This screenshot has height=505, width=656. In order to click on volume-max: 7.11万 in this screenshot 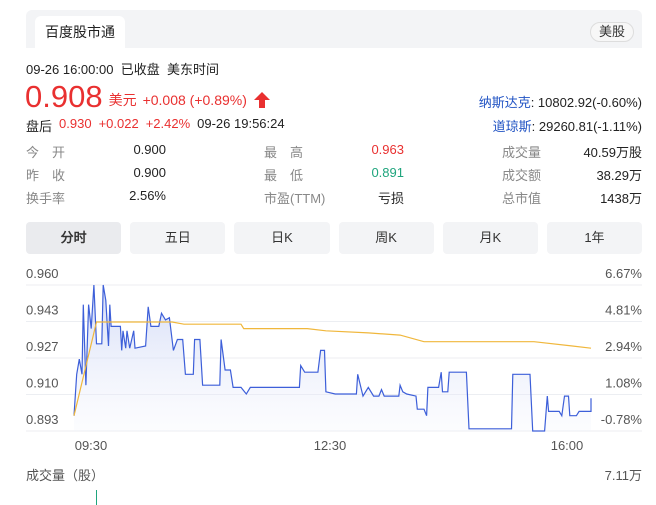, I will do `click(623, 475)`.